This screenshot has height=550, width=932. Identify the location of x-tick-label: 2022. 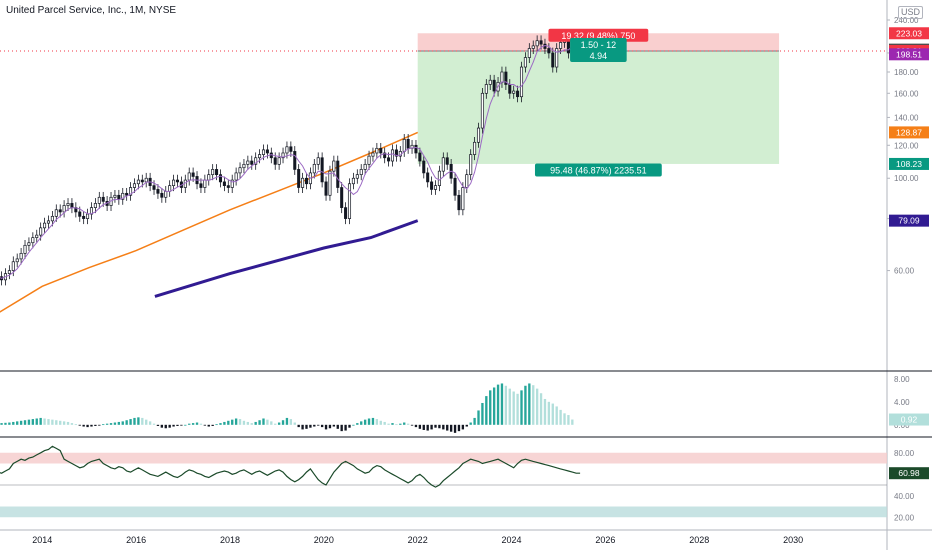
(418, 540).